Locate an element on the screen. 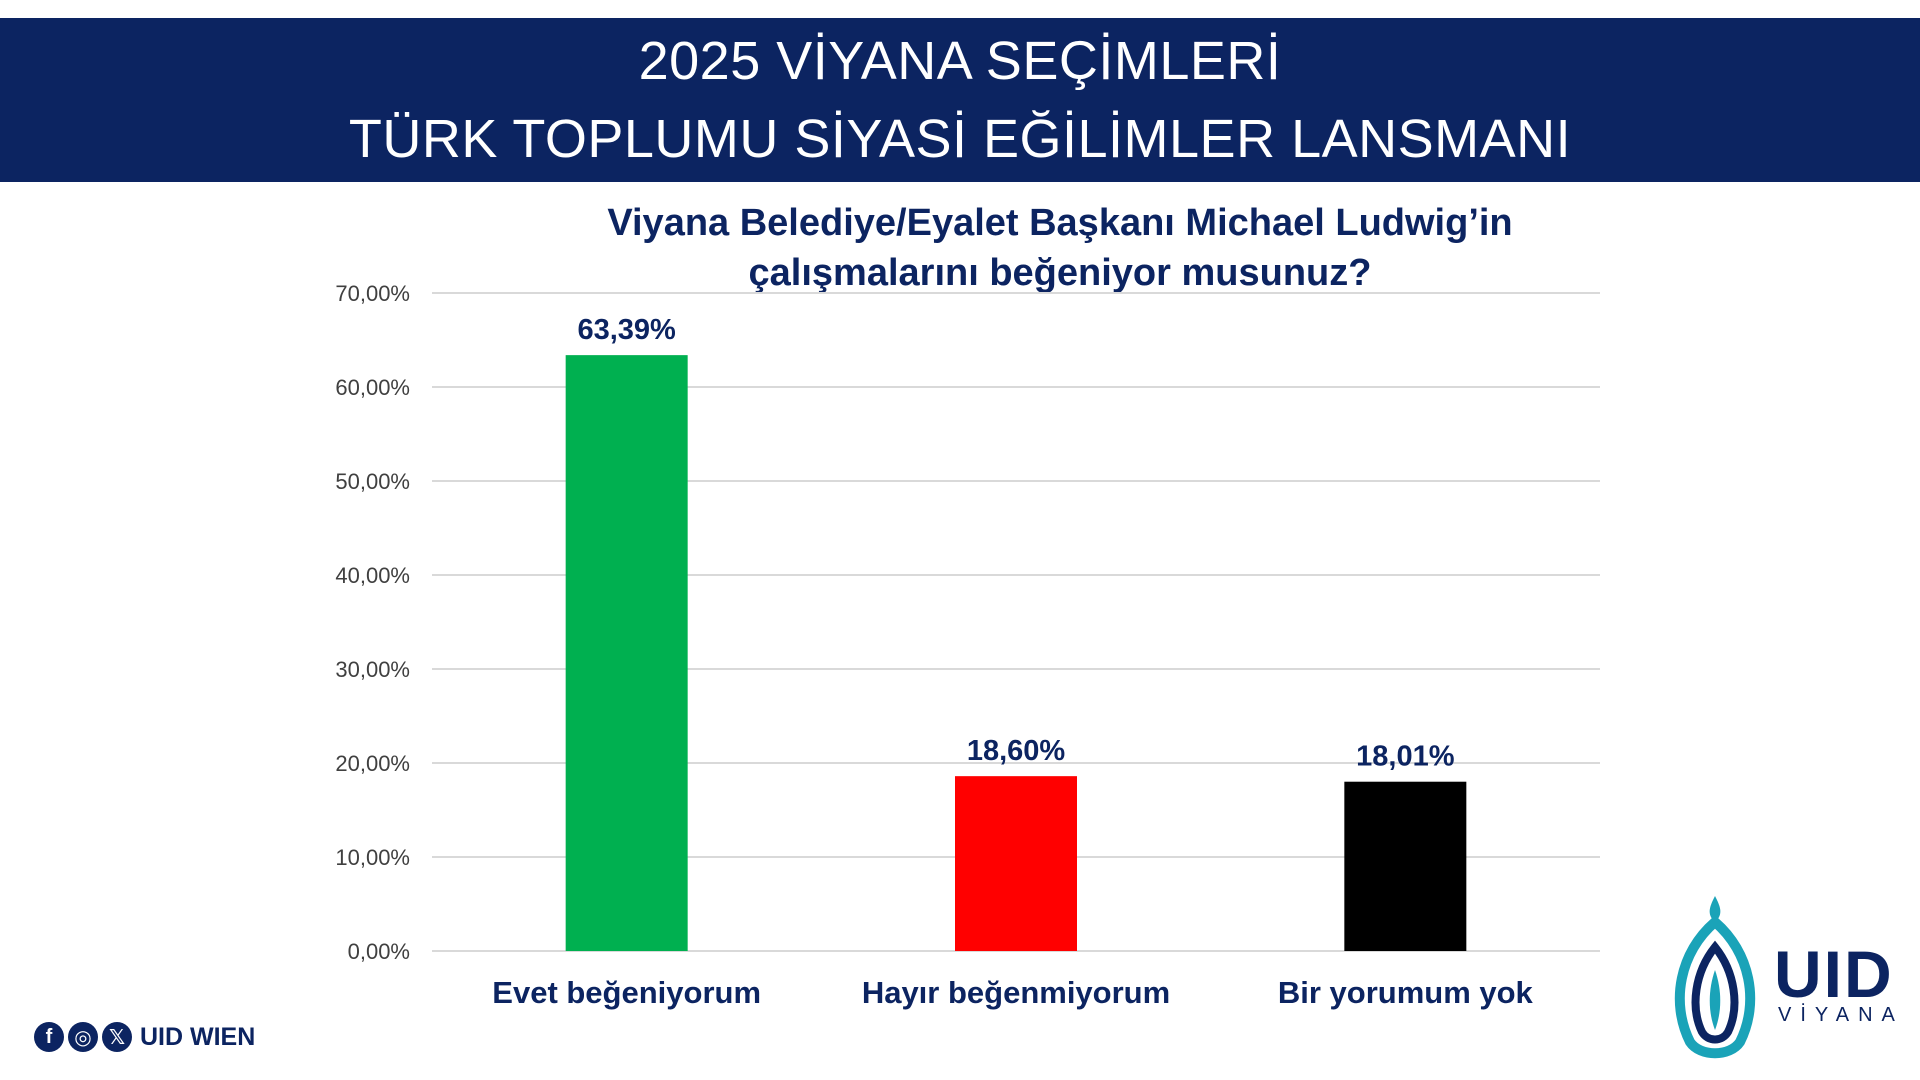  y-tick-label: 50,00% is located at coordinates (372, 481).